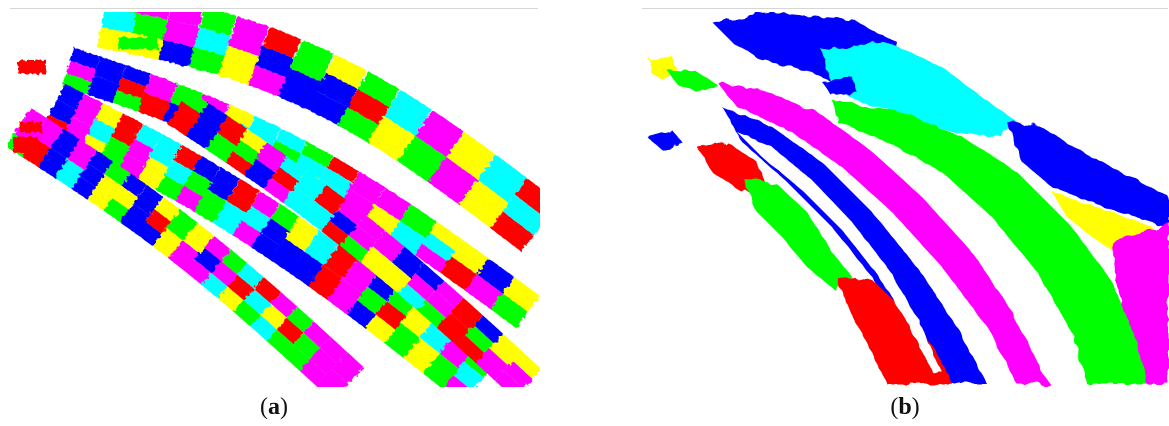 This screenshot has width=1169, height=426. Describe the element at coordinates (1140, 303) in the screenshot. I see `segment-magenta-right` at that location.